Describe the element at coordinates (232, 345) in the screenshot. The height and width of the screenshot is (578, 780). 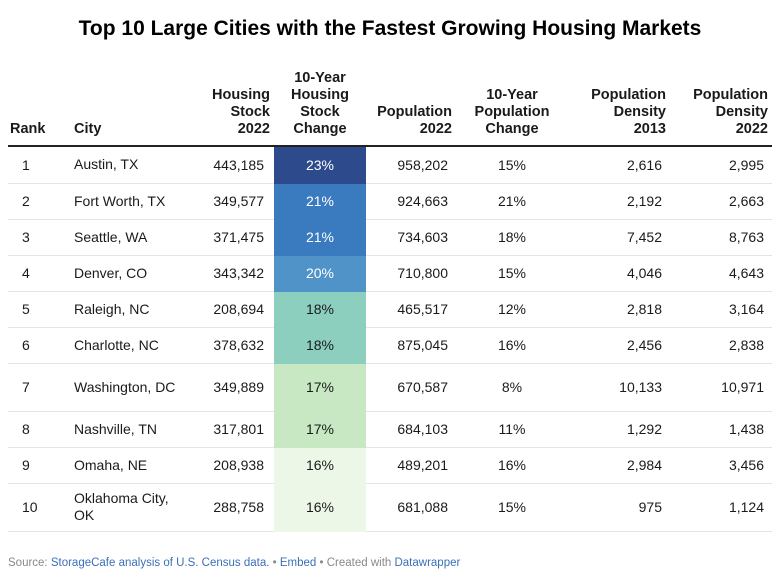
I see `cell-housing-stock: 378,632` at that location.